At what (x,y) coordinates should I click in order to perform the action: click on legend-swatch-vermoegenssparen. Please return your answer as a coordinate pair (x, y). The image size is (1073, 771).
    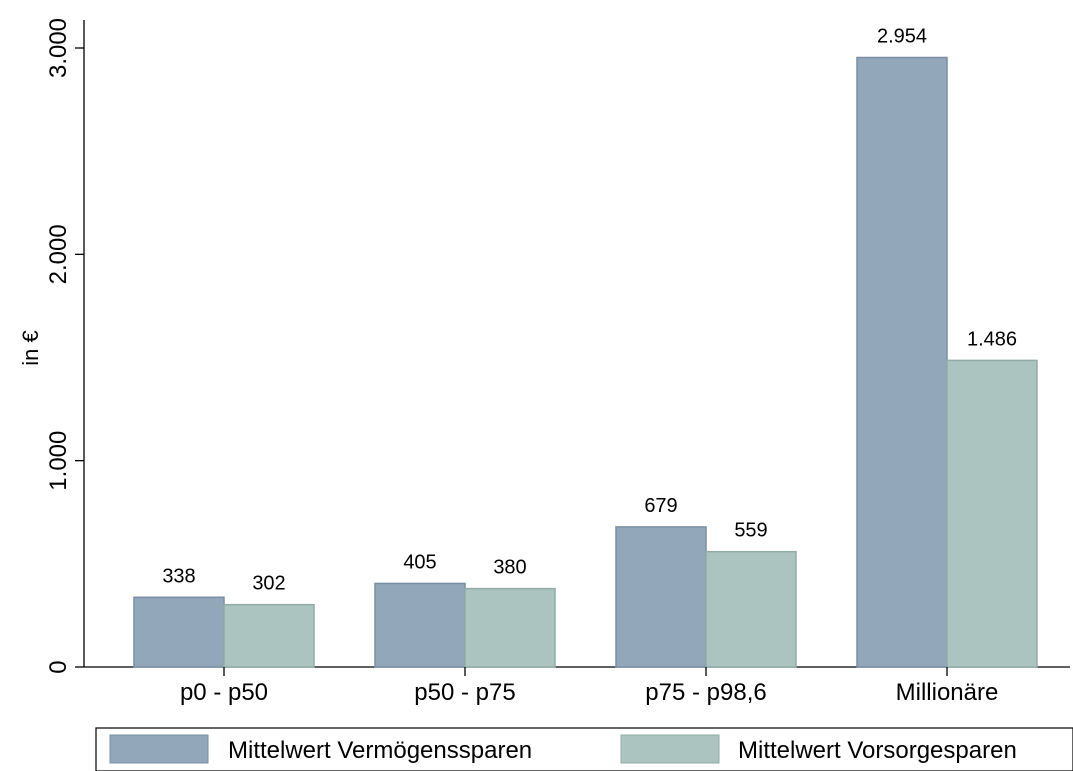
    Looking at the image, I should click on (159, 749).